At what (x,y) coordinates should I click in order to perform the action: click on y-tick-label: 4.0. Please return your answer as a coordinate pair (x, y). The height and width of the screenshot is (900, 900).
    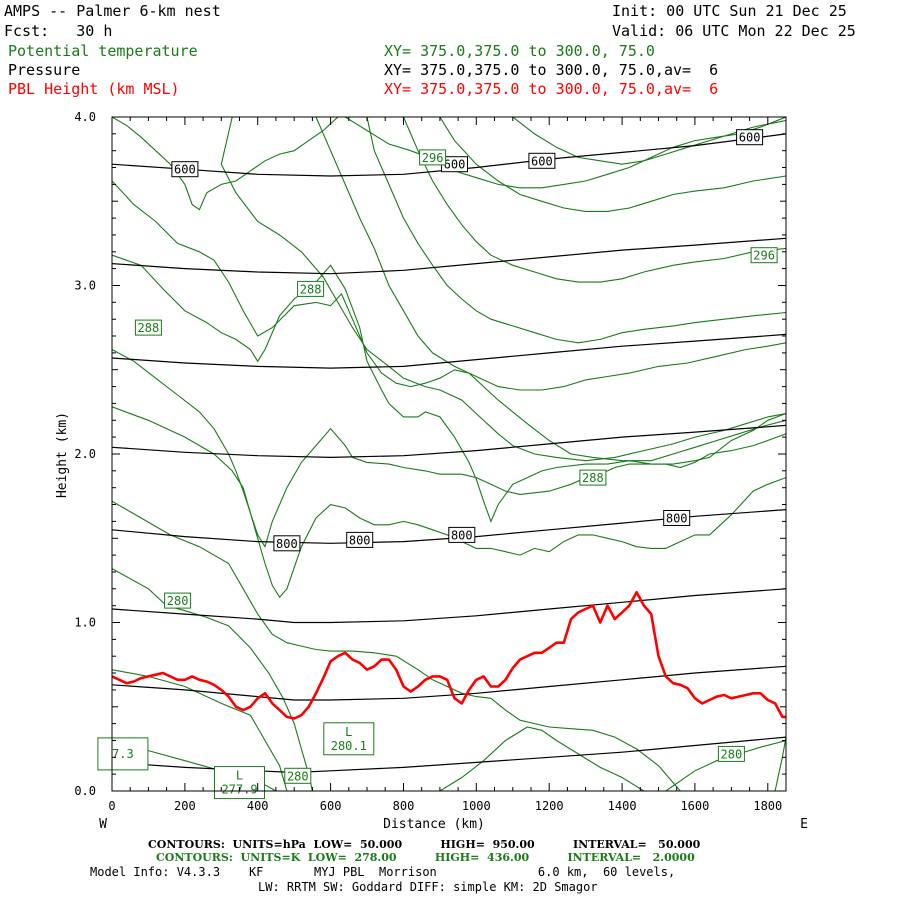
    Looking at the image, I should click on (85, 117).